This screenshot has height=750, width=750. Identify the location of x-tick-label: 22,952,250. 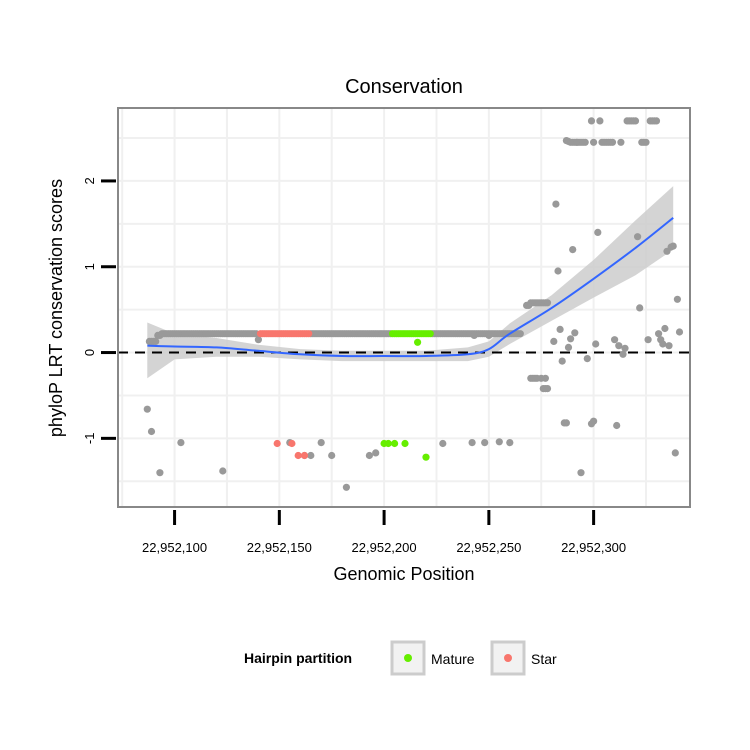
(488, 547).